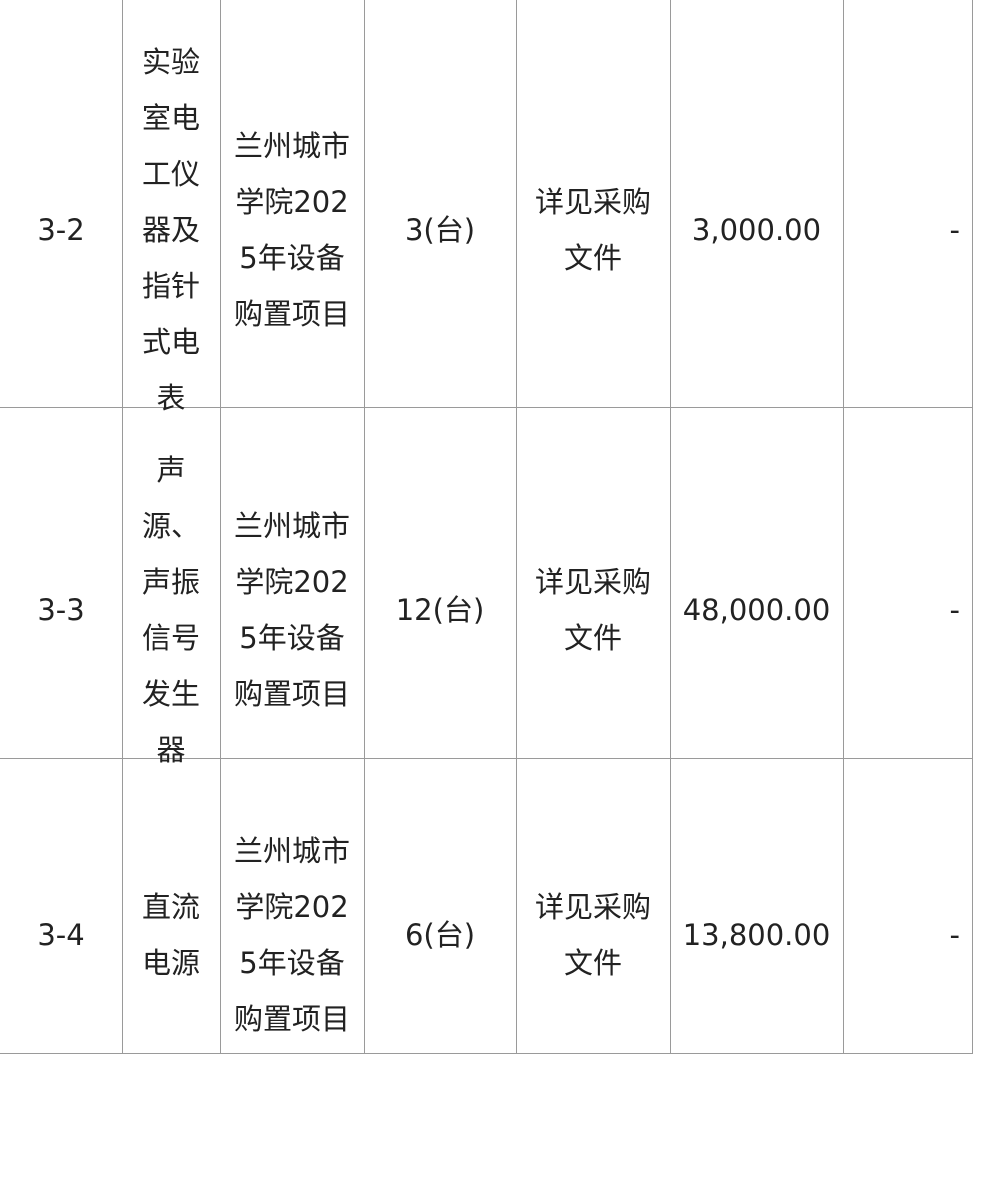  What do you see at coordinates (756, 230) in the screenshot?
I see `cell-amount: 3,000.00` at bounding box center [756, 230].